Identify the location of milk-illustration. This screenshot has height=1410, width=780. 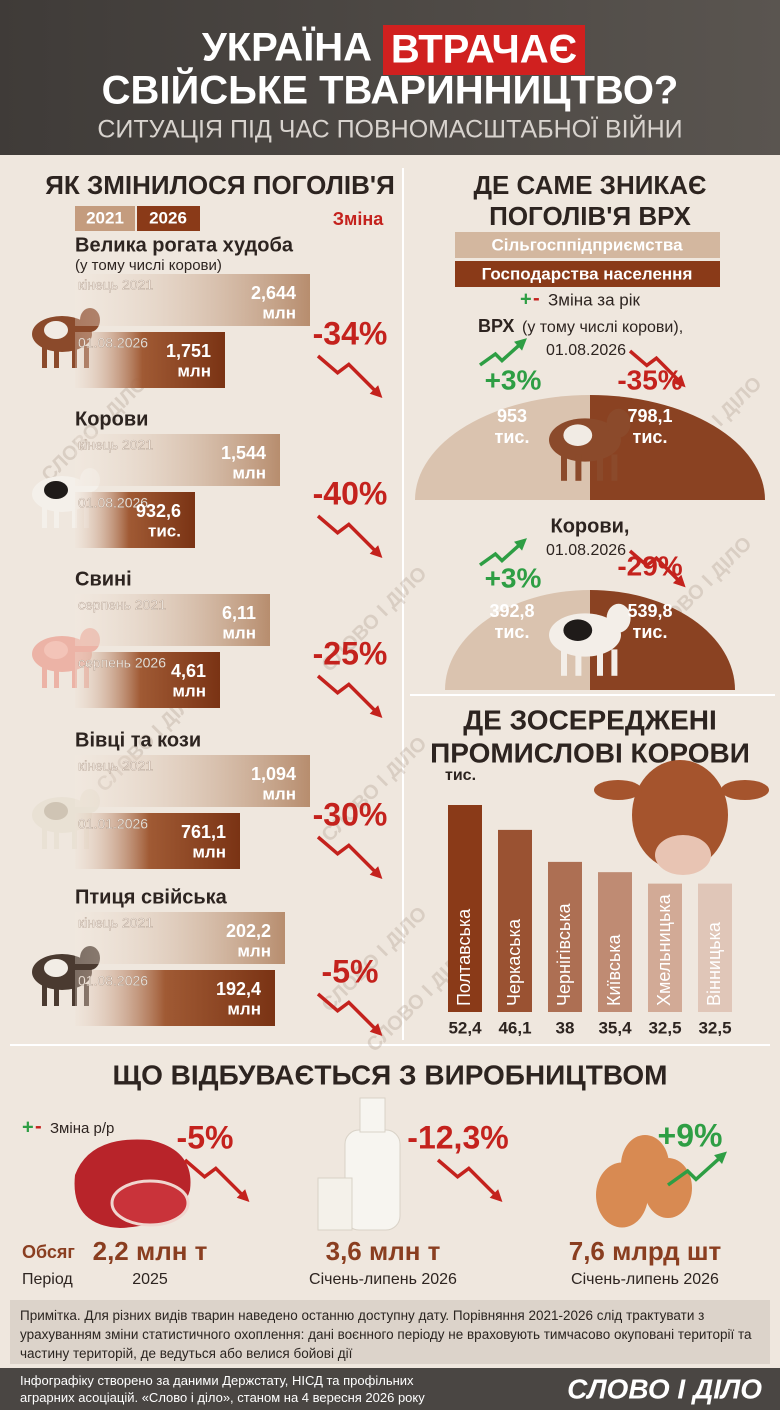
(372, 1180).